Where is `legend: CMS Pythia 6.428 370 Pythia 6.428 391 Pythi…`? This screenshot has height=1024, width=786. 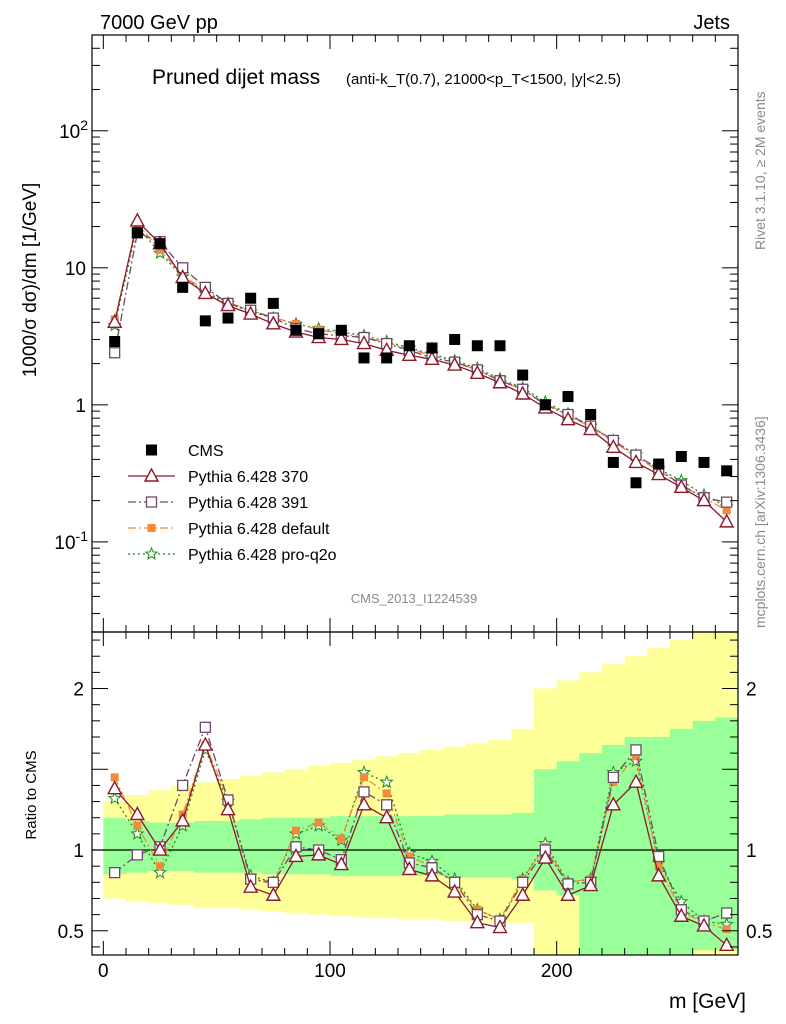
legend: CMS Pythia 6.428 370 Pythia 6.428 391 Pythi… is located at coordinates (232, 503).